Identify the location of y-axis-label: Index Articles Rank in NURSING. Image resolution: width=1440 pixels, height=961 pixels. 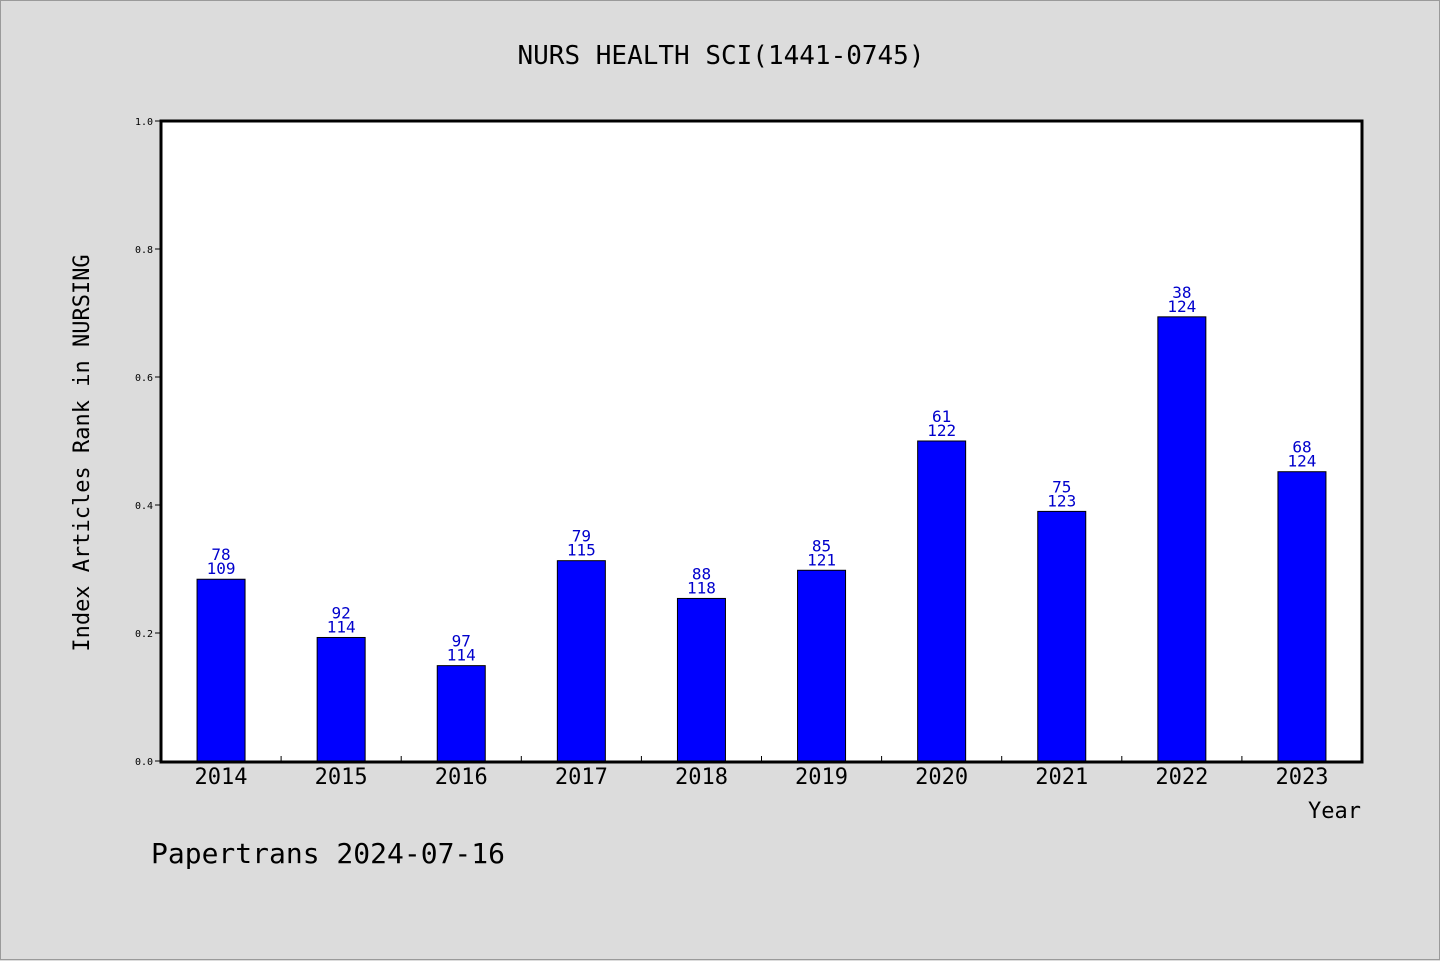
(82, 452).